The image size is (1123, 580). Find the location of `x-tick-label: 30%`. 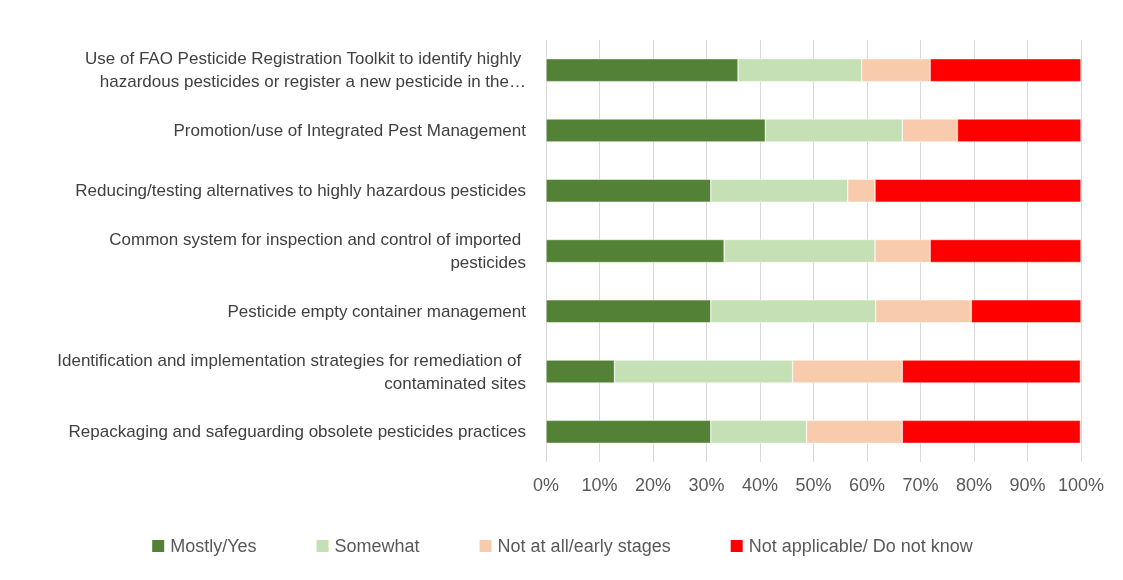

x-tick-label: 30% is located at coordinates (706, 485).